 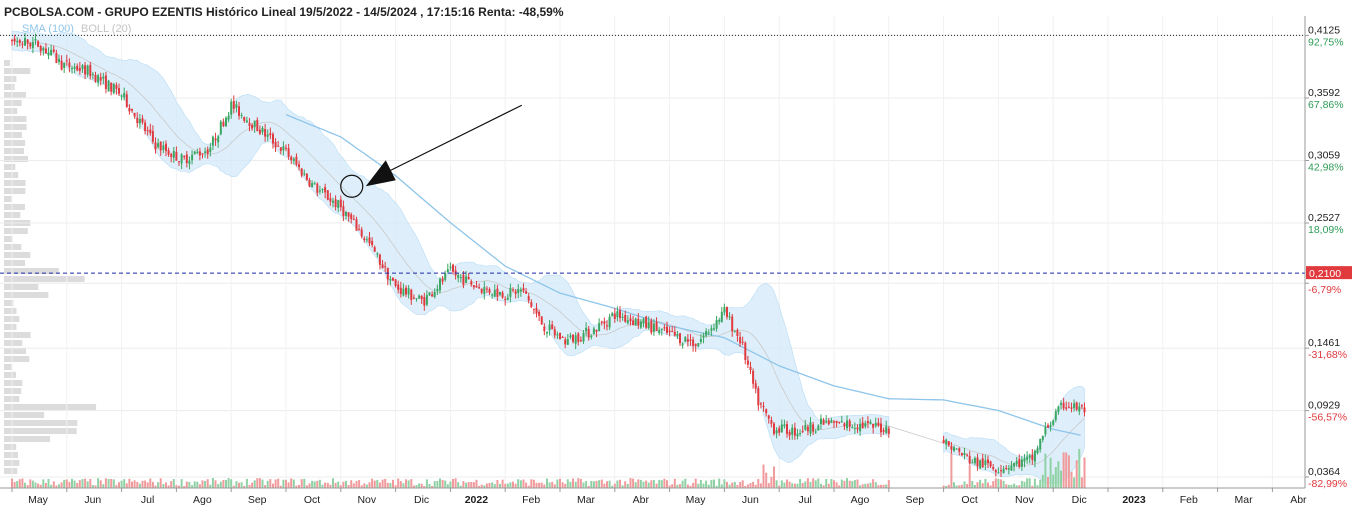 What do you see at coordinates (548, 468) in the screenshot?
I see `volume-bars` at bounding box center [548, 468].